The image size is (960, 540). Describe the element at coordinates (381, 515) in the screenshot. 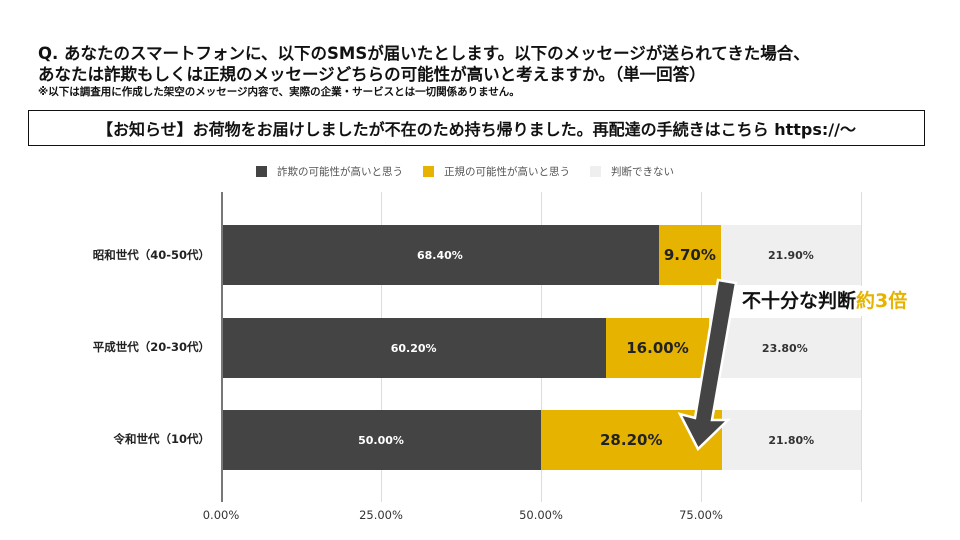

I see `x-tick-25: 25.00%` at that location.